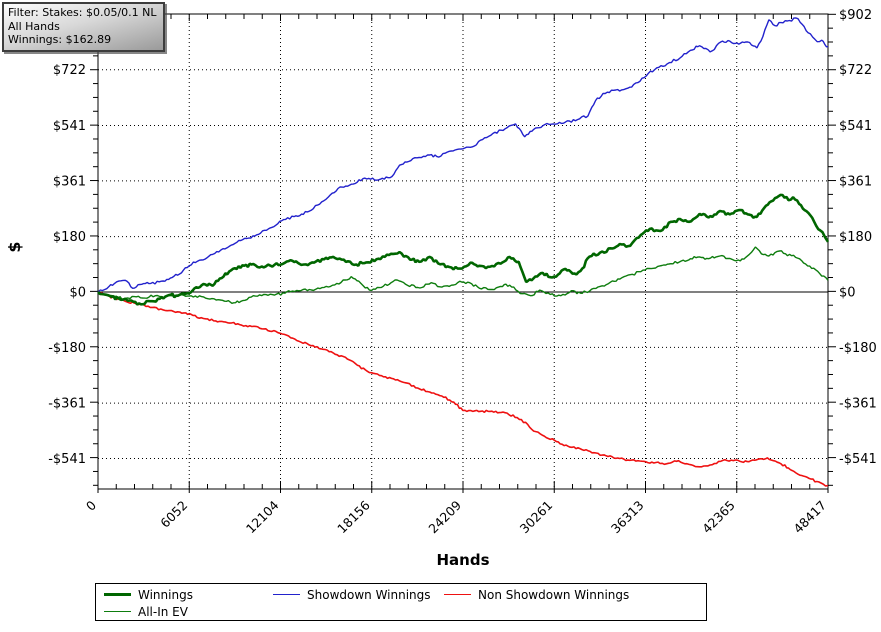  Describe the element at coordinates (855, 15) in the screenshot. I see `y-tick-label-right: $902` at that location.